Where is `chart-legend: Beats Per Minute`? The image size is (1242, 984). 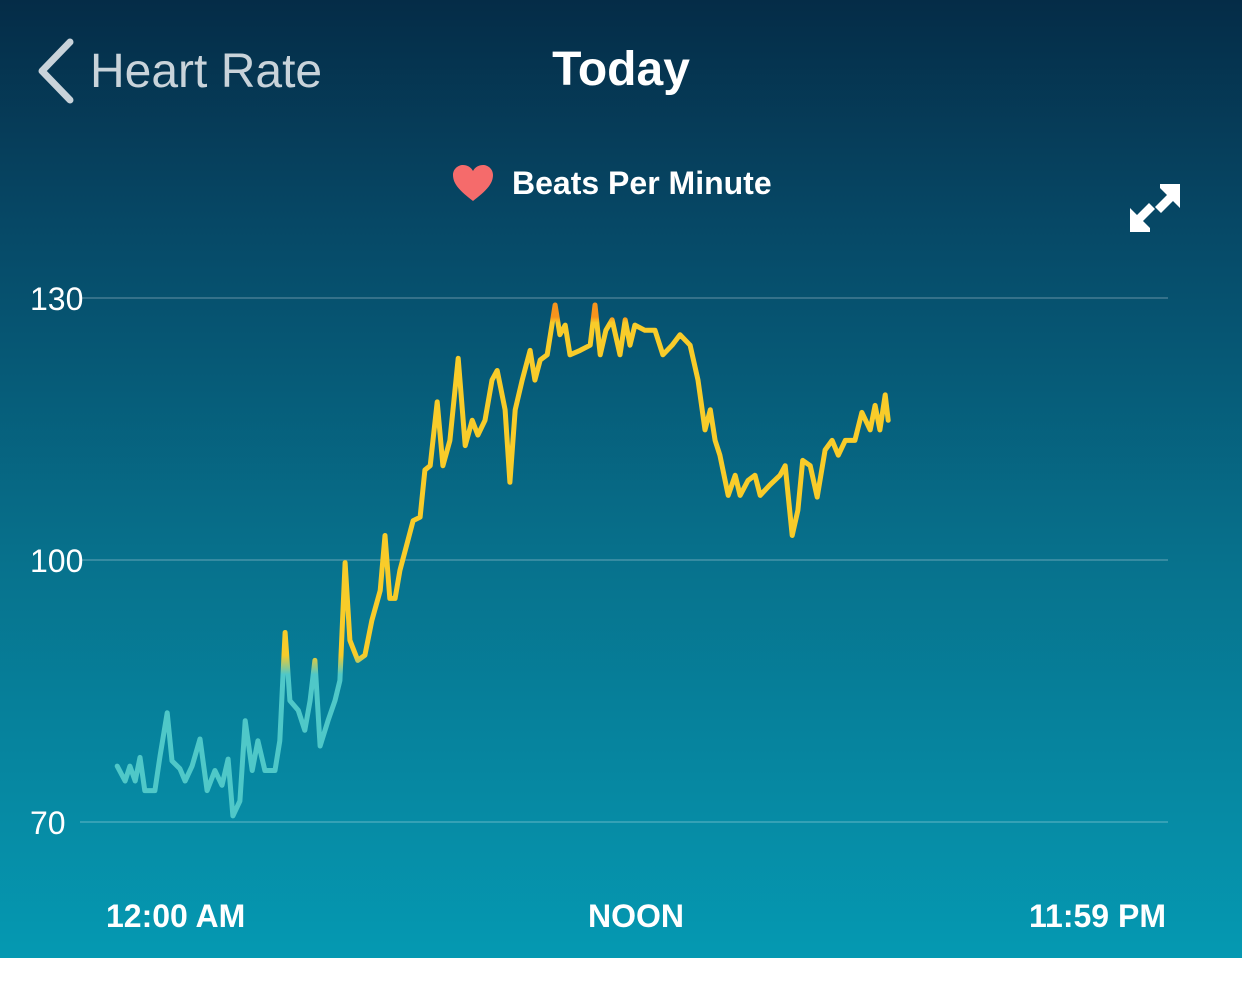 chart-legend: Beats Per Minute is located at coordinates (612, 183).